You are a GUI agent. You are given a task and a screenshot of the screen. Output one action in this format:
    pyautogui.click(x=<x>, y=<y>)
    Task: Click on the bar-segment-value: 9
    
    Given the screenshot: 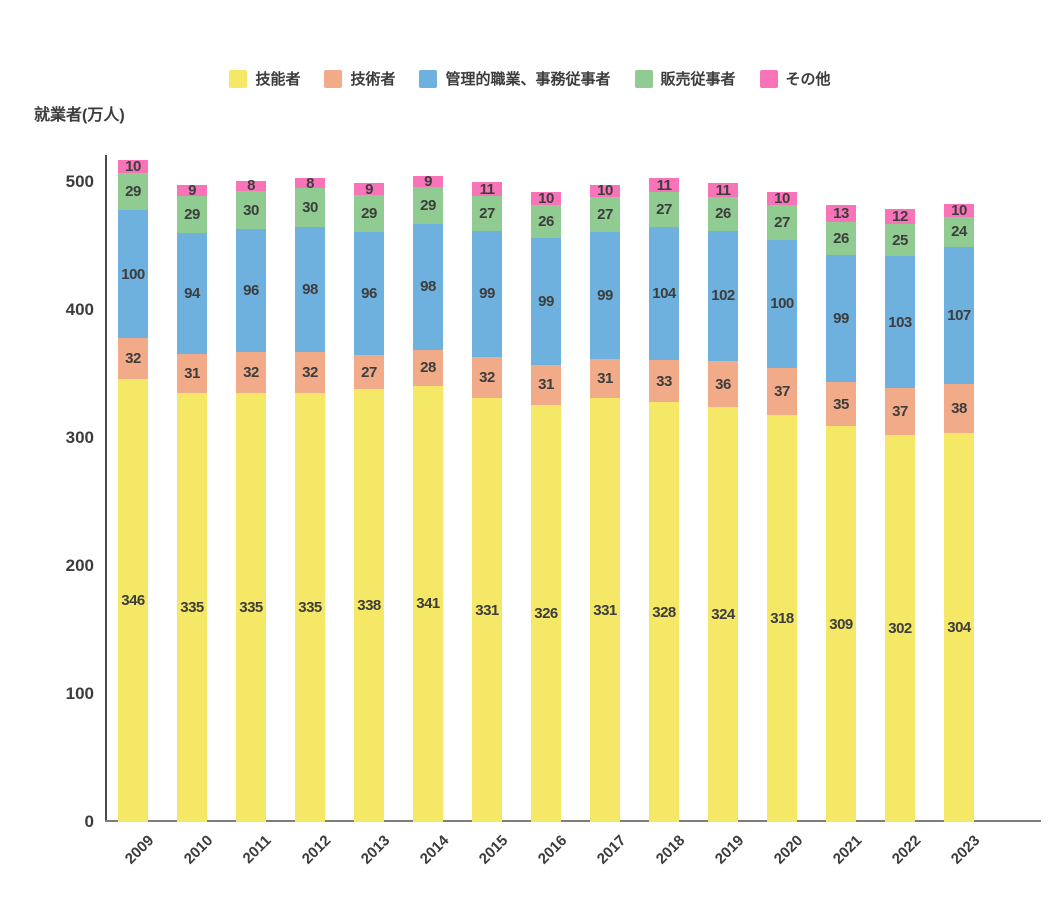 What is the action you would take?
    pyautogui.click(x=192, y=190)
    